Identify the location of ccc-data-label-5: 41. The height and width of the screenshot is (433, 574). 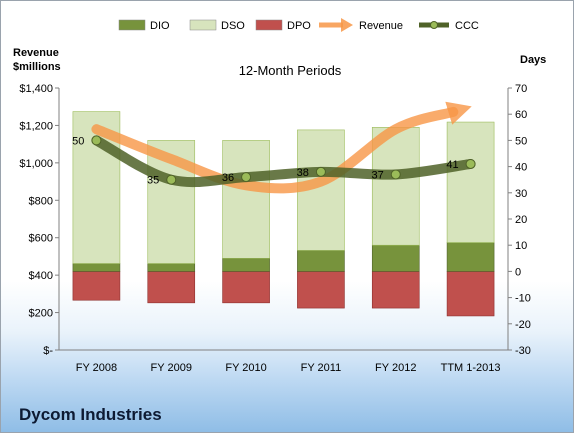
(452, 165).